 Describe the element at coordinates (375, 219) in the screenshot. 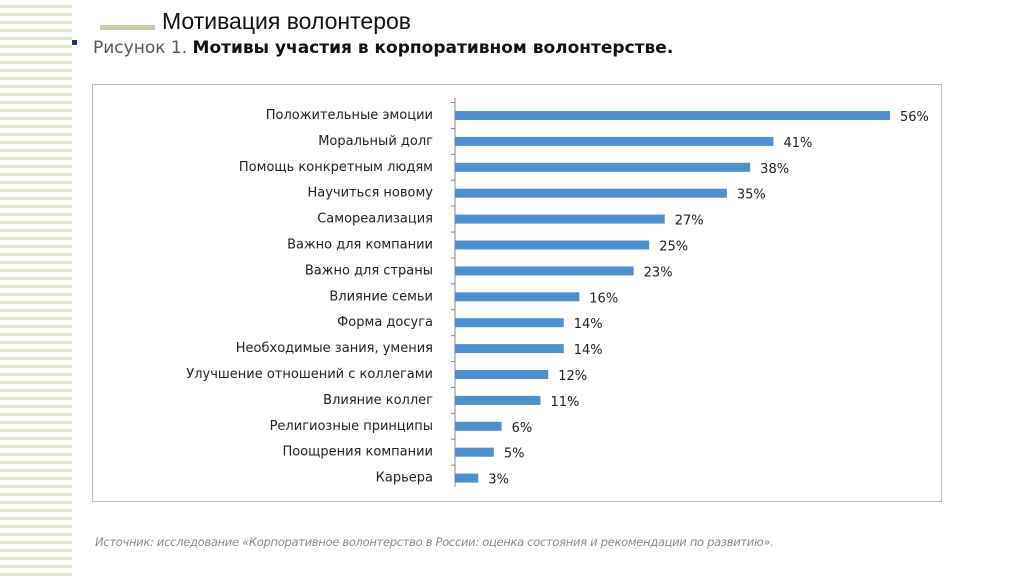

I see `category-label: Самореализация` at that location.